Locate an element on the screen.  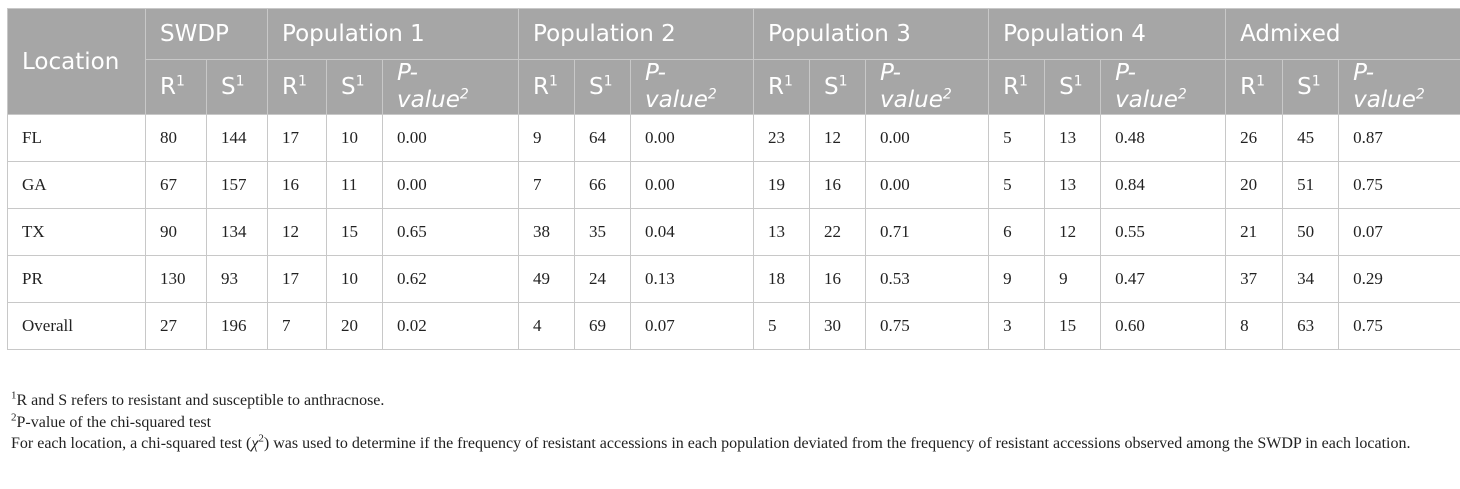
group-header-swdp: SWDP is located at coordinates (206, 34).